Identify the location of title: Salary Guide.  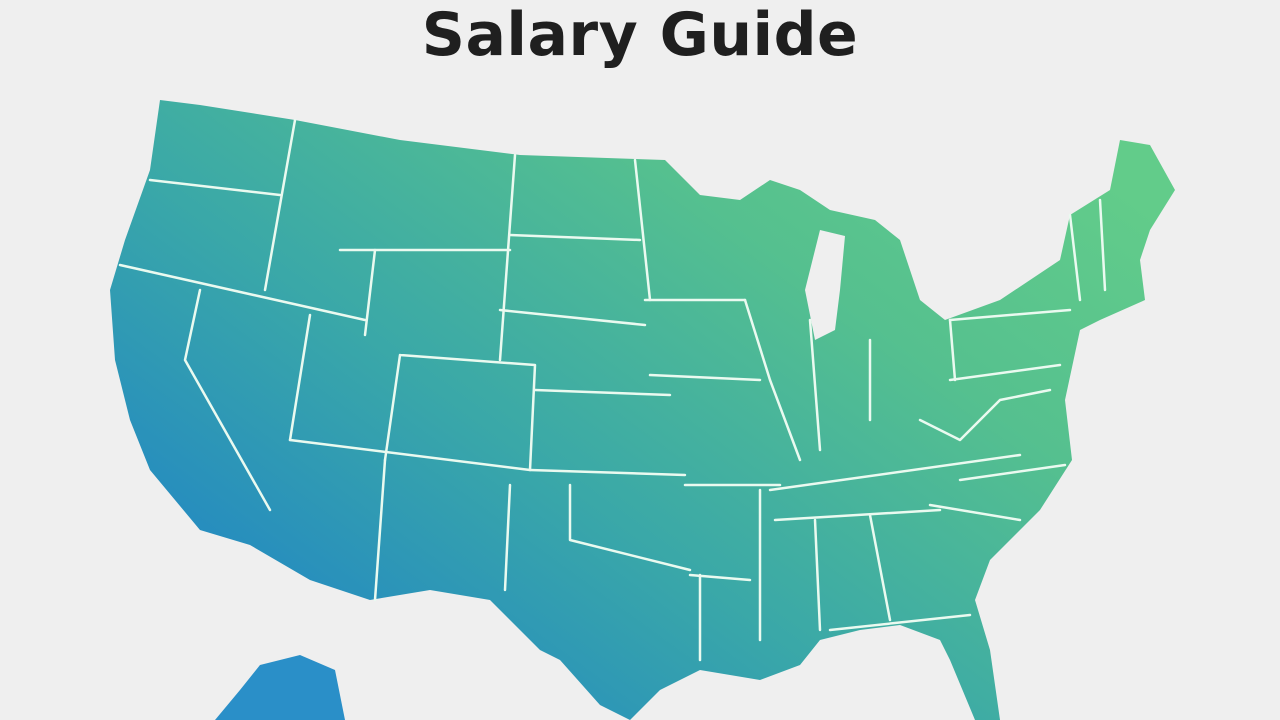
(640, 35).